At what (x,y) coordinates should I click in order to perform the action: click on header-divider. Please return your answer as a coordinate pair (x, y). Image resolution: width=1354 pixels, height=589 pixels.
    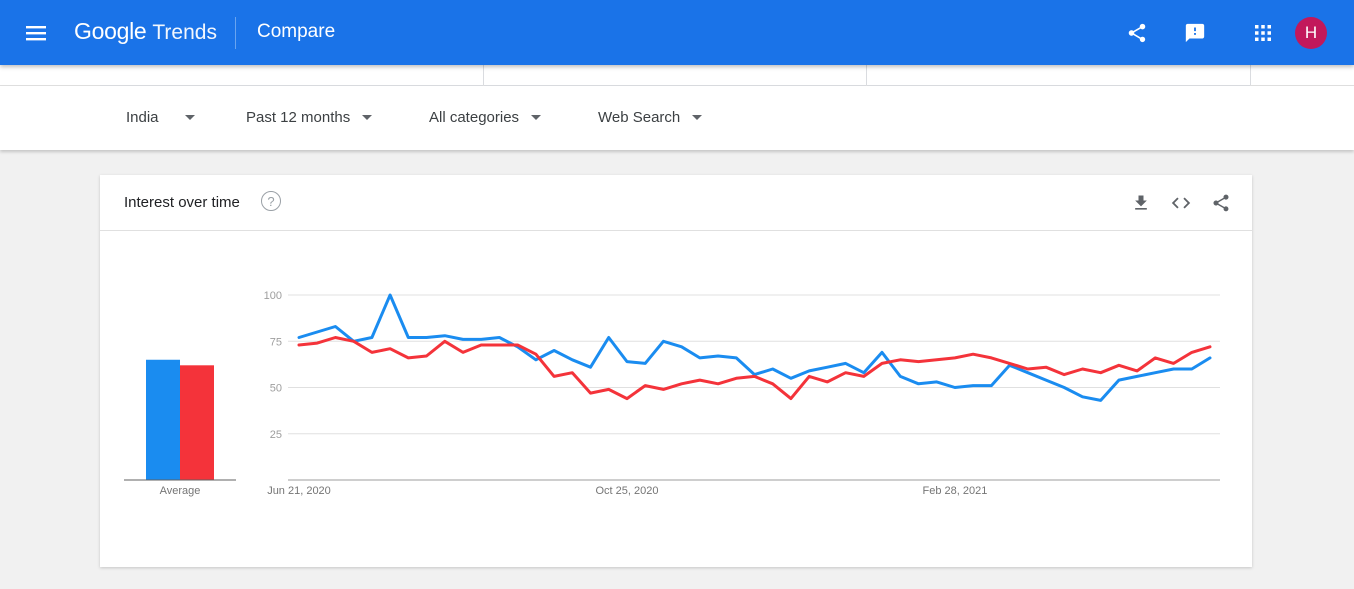
    Looking at the image, I should click on (235, 33).